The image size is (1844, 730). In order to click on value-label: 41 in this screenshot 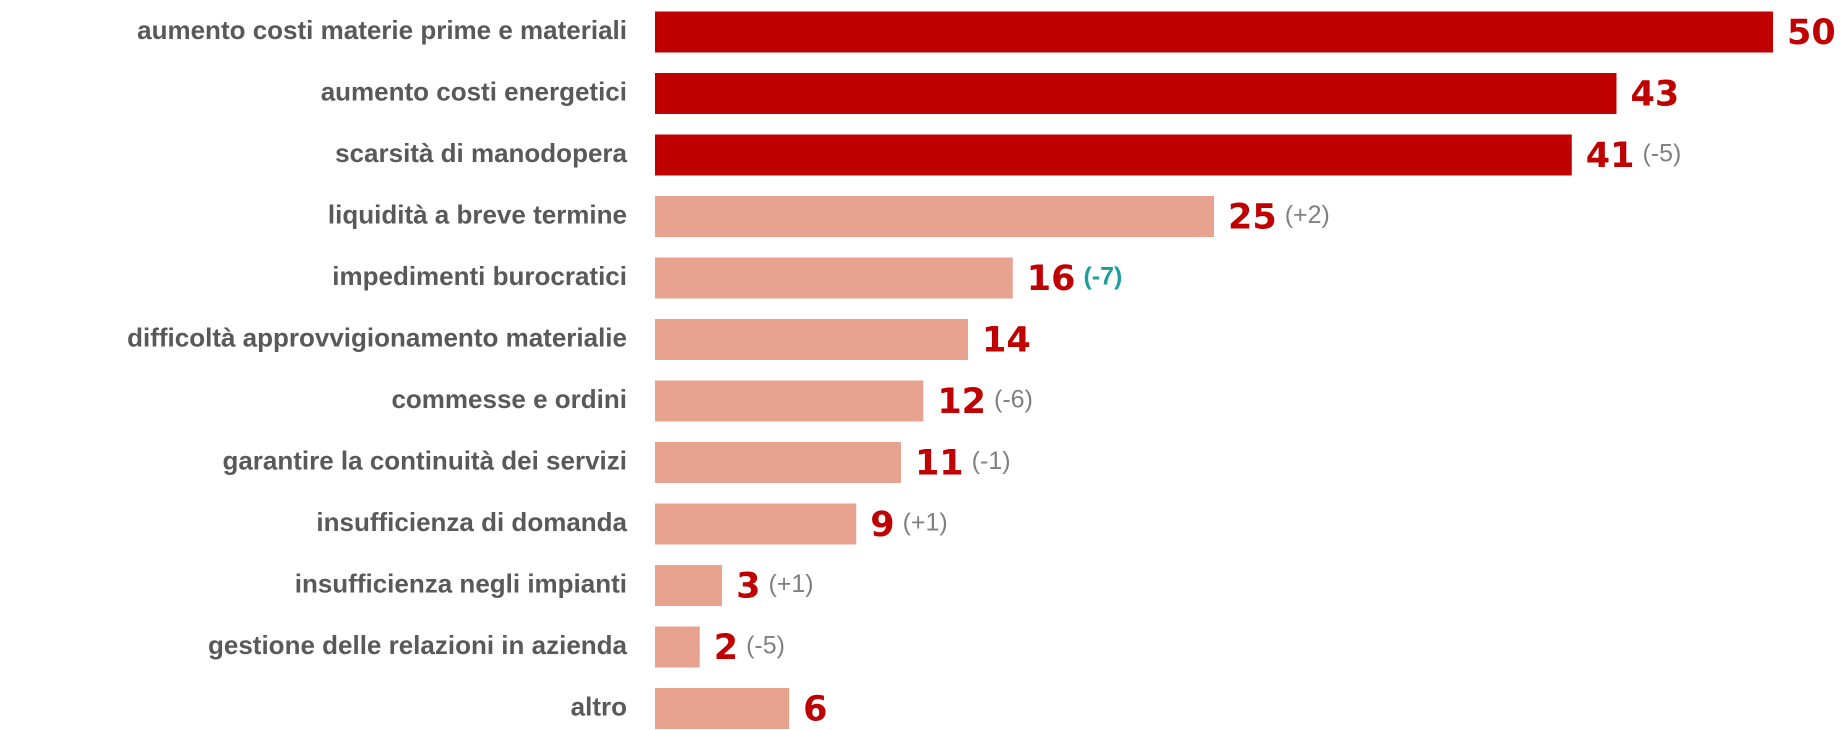, I will do `click(1610, 156)`.